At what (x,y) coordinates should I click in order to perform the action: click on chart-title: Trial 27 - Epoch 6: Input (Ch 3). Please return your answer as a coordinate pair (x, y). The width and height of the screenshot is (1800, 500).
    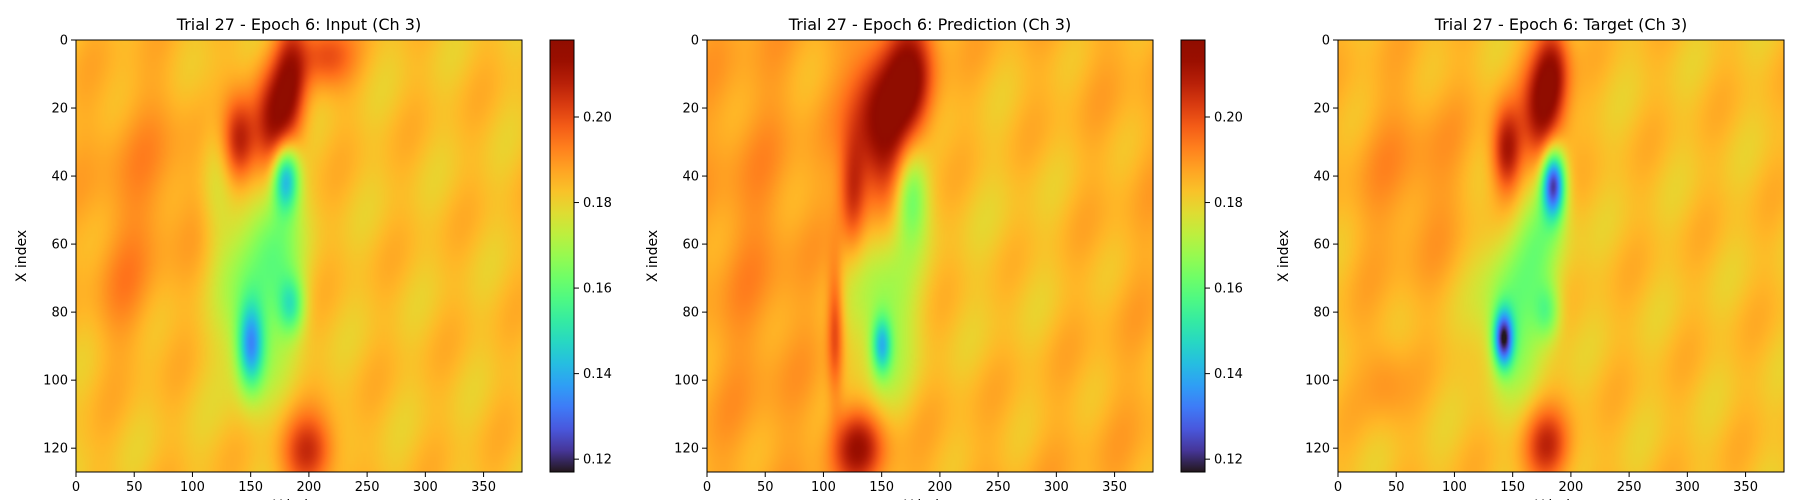
    Looking at the image, I should click on (298, 24).